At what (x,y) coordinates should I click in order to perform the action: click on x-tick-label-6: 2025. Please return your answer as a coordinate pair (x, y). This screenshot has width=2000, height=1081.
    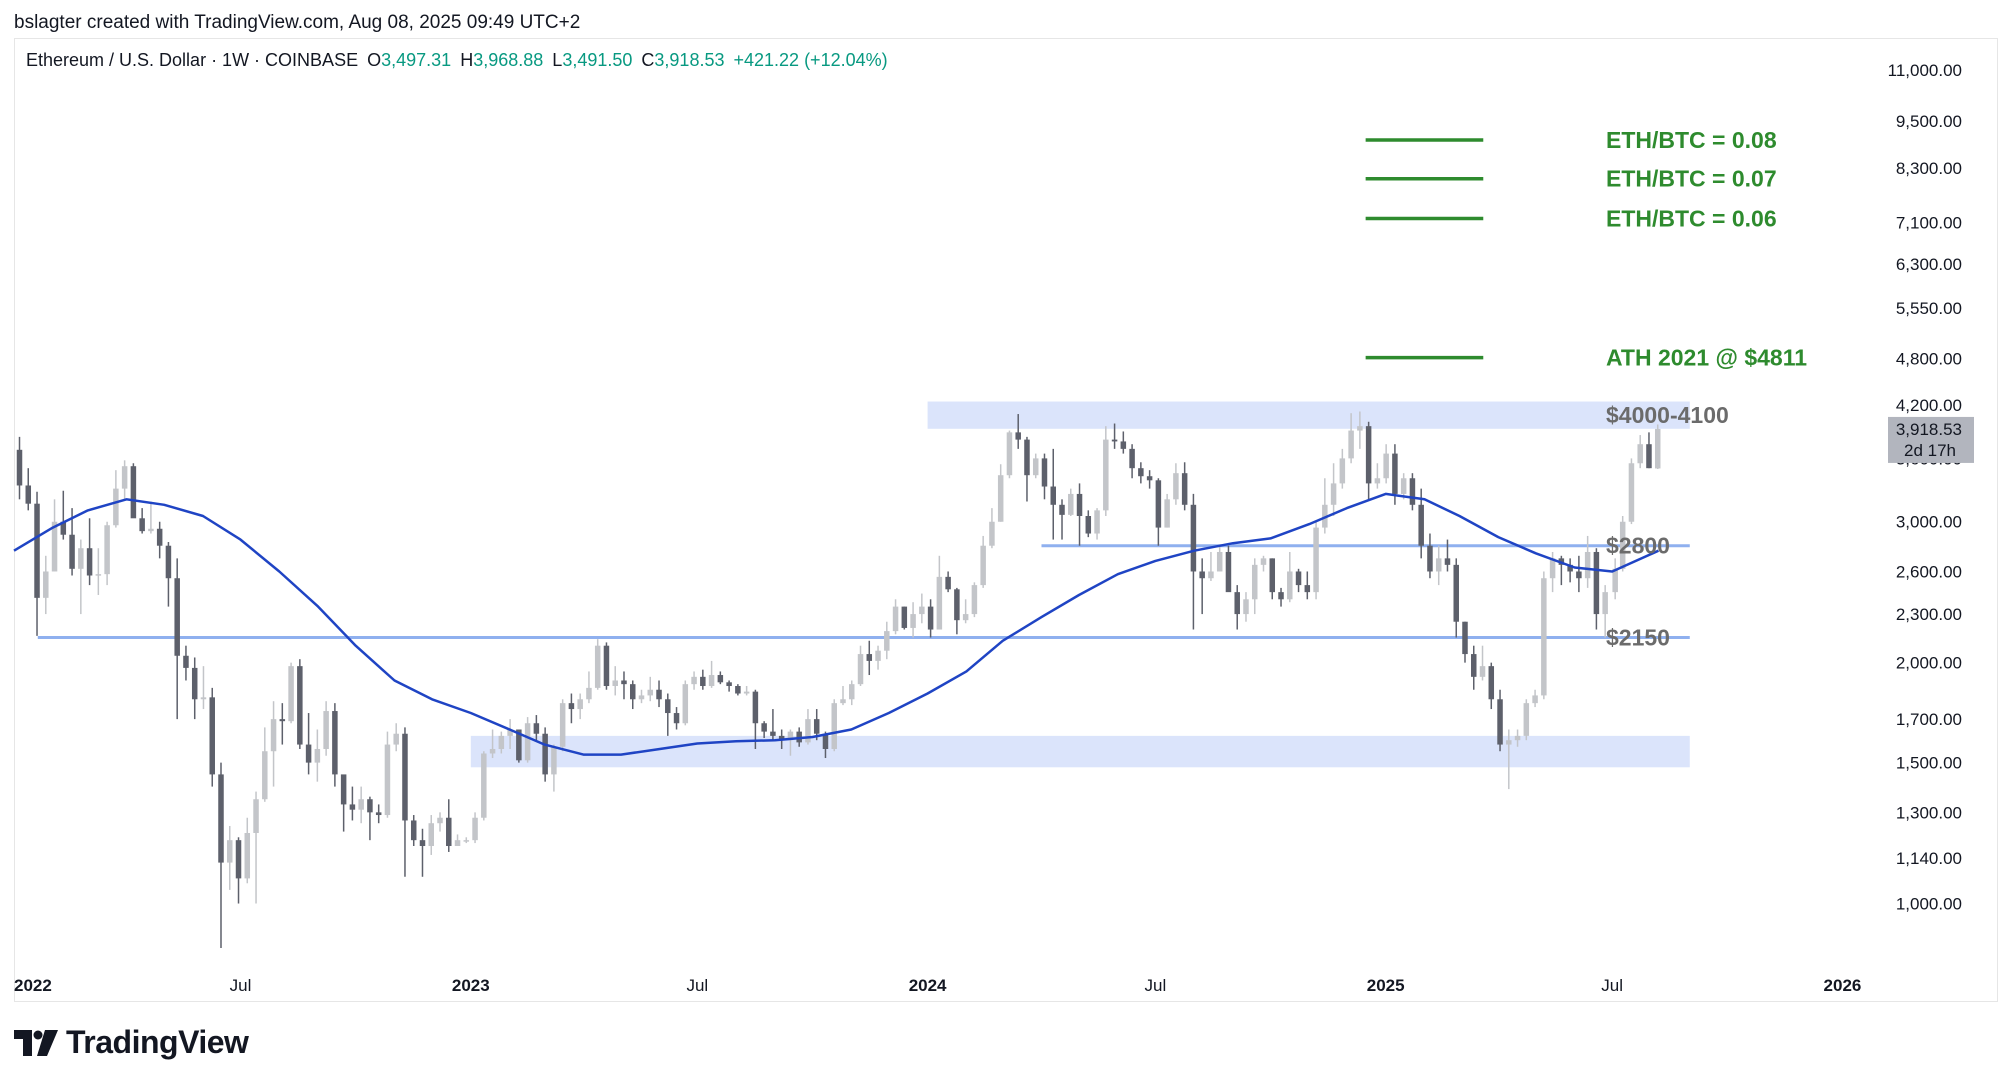
    Looking at the image, I should click on (1386, 985).